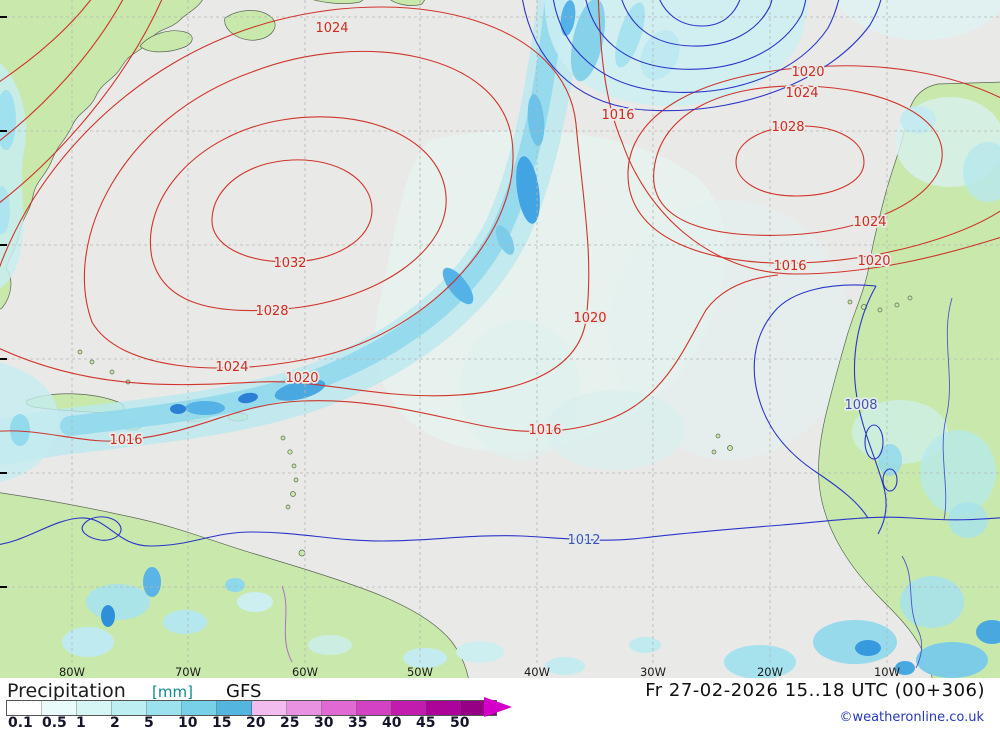 The image size is (1000, 733). What do you see at coordinates (770, 671) in the screenshot?
I see `longitude-label: 20W` at bounding box center [770, 671].